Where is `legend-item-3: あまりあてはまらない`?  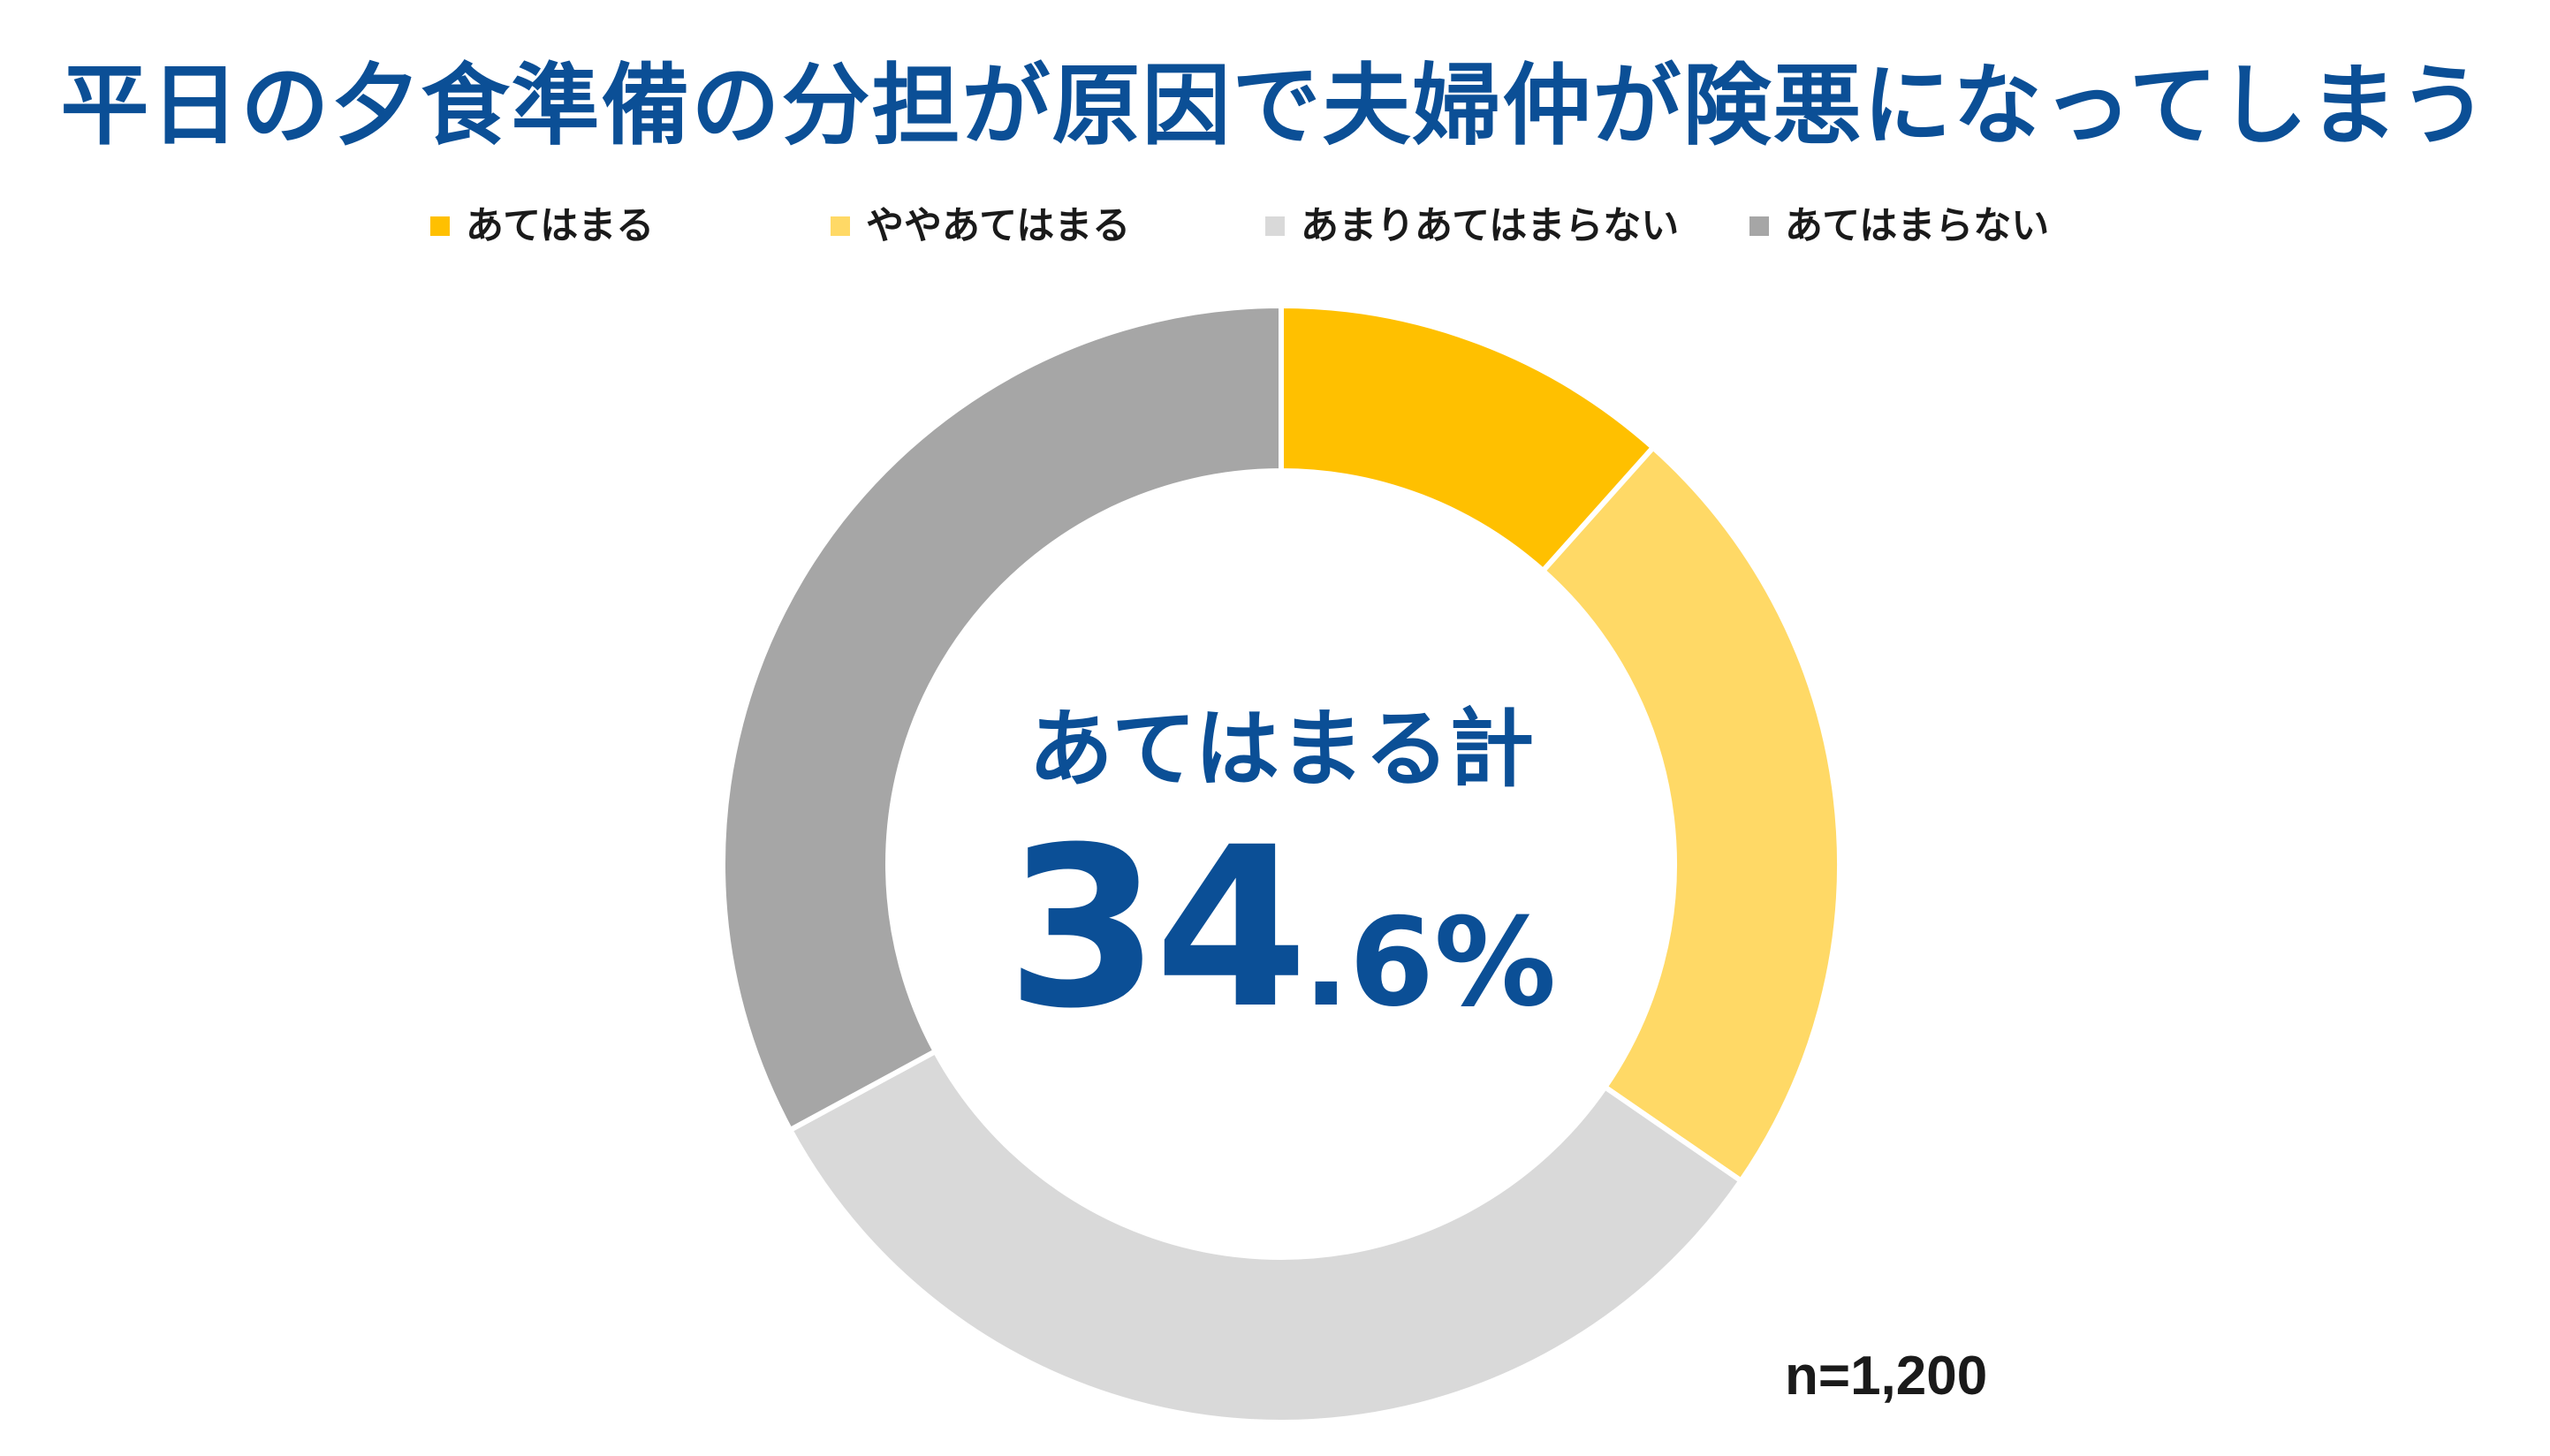 legend-item-3: あまりあてはまらない is located at coordinates (1472, 226).